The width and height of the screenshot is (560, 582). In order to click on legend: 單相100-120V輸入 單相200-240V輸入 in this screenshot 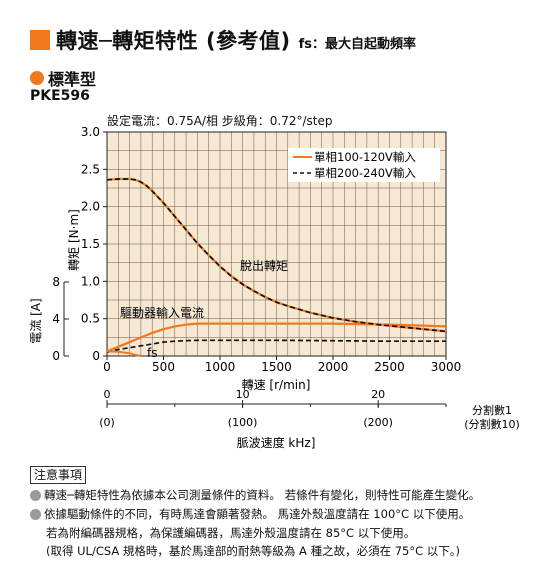, I will do `click(364, 165)`.